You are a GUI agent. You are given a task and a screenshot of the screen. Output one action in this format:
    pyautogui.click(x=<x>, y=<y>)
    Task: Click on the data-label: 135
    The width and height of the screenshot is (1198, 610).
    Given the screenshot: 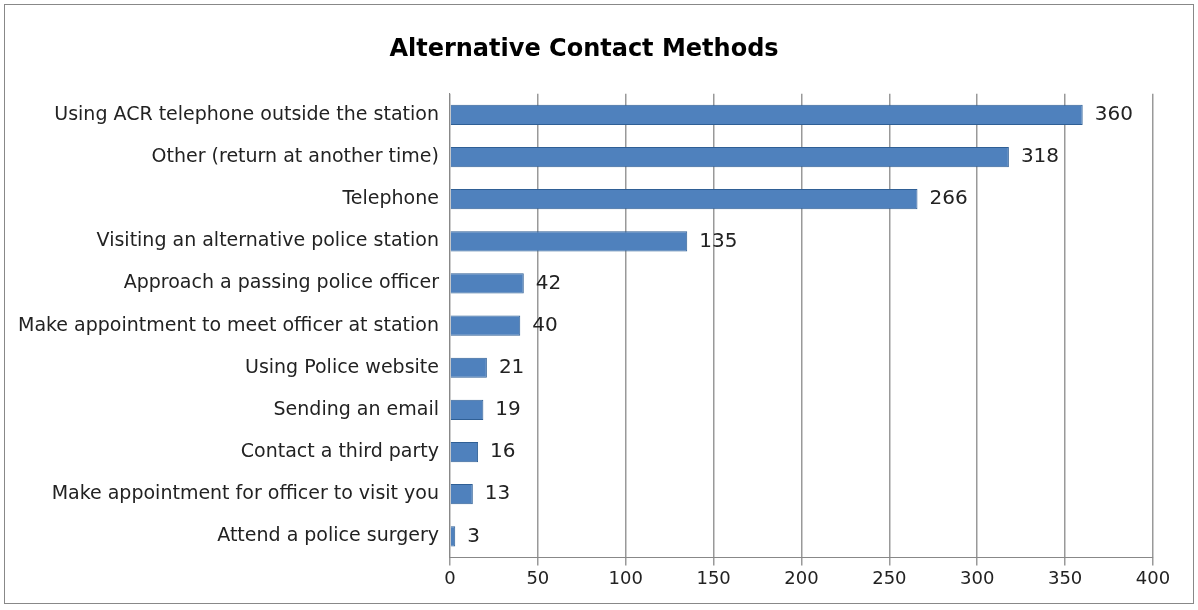 What is the action you would take?
    pyautogui.click(x=718, y=239)
    